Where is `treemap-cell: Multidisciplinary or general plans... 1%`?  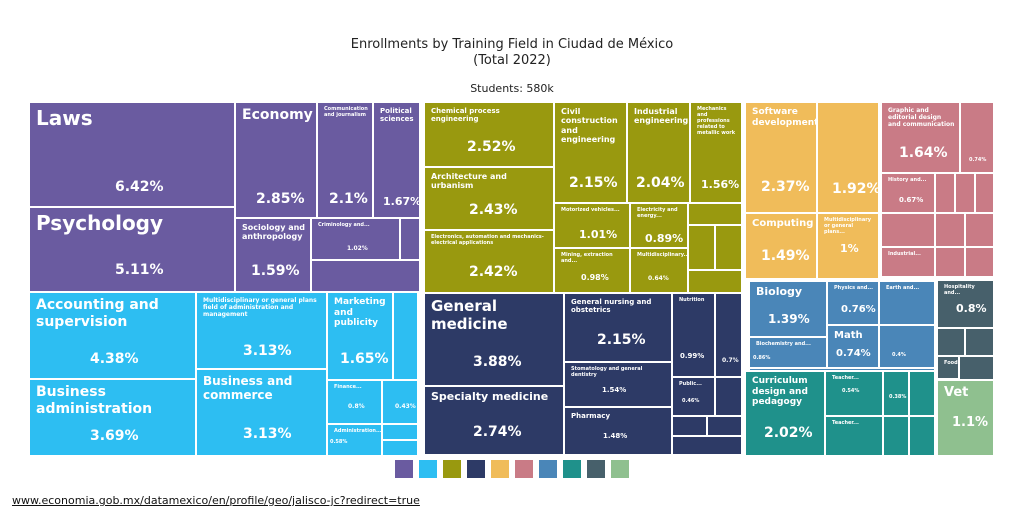
treemap-cell: Multidisciplinary or general plans... 1% is located at coordinates (848, 246).